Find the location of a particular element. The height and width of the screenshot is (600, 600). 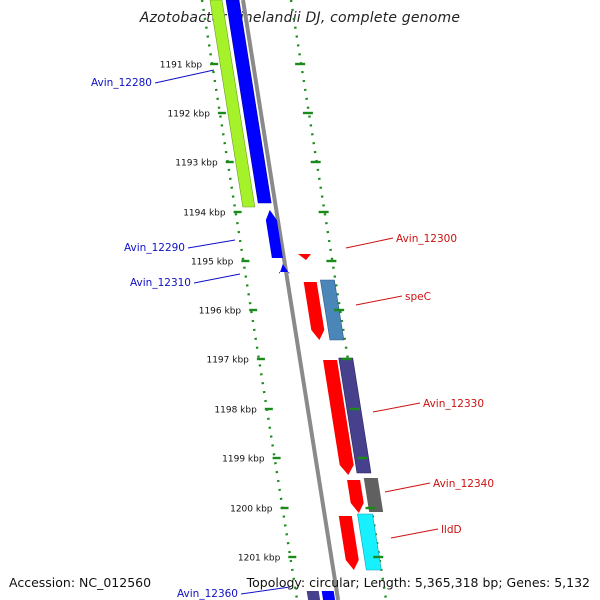

gray-feature-block is located at coordinates (373, 495).